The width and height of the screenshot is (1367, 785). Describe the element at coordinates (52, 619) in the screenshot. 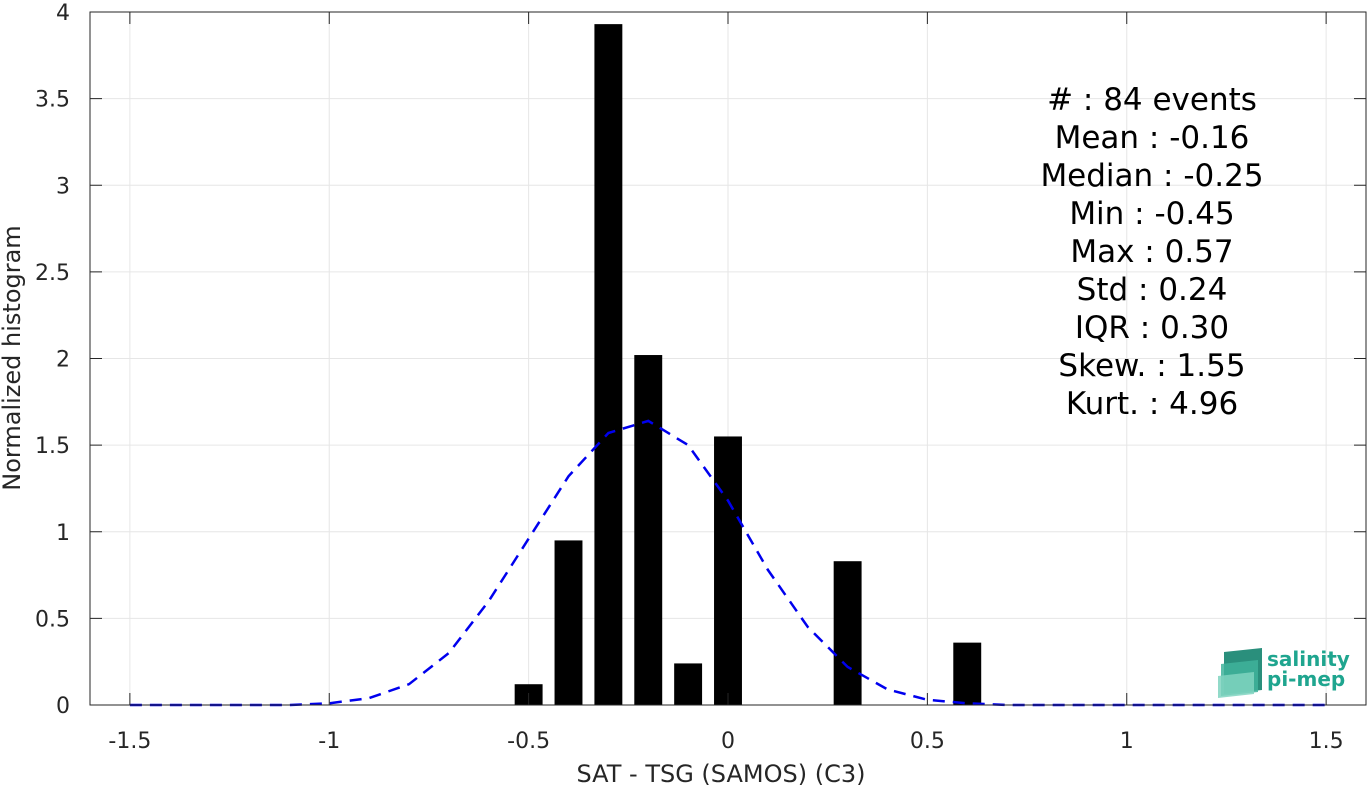

I see `y-tick-label: 0.5` at that location.